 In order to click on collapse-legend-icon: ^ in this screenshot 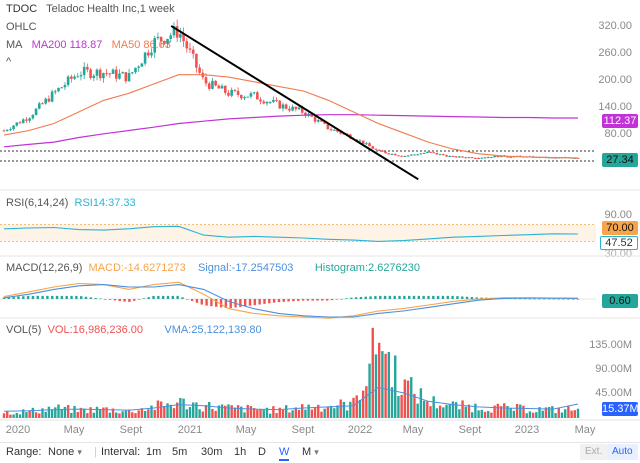, I will do `click(9, 62)`.